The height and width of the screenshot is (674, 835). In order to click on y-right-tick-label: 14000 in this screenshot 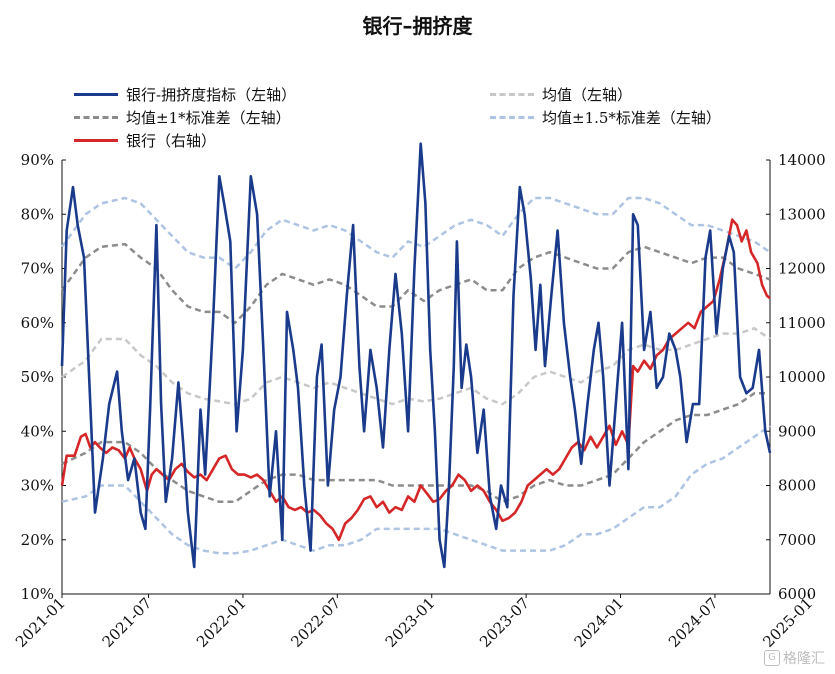, I will do `click(802, 160)`.